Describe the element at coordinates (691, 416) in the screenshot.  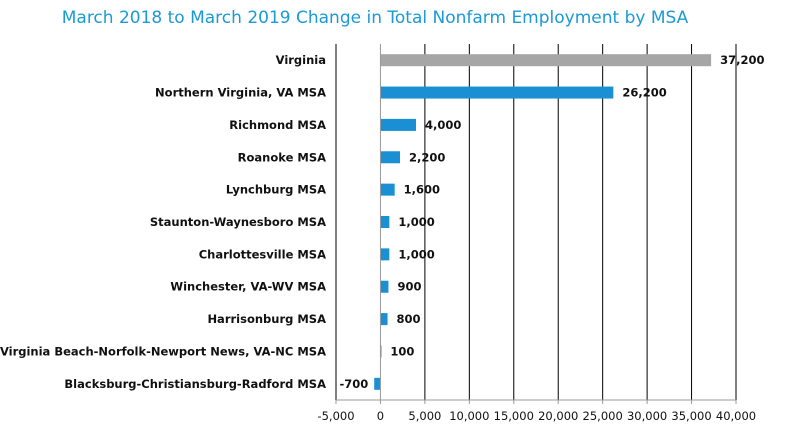
I see `x-tick-label: 35,000` at that location.